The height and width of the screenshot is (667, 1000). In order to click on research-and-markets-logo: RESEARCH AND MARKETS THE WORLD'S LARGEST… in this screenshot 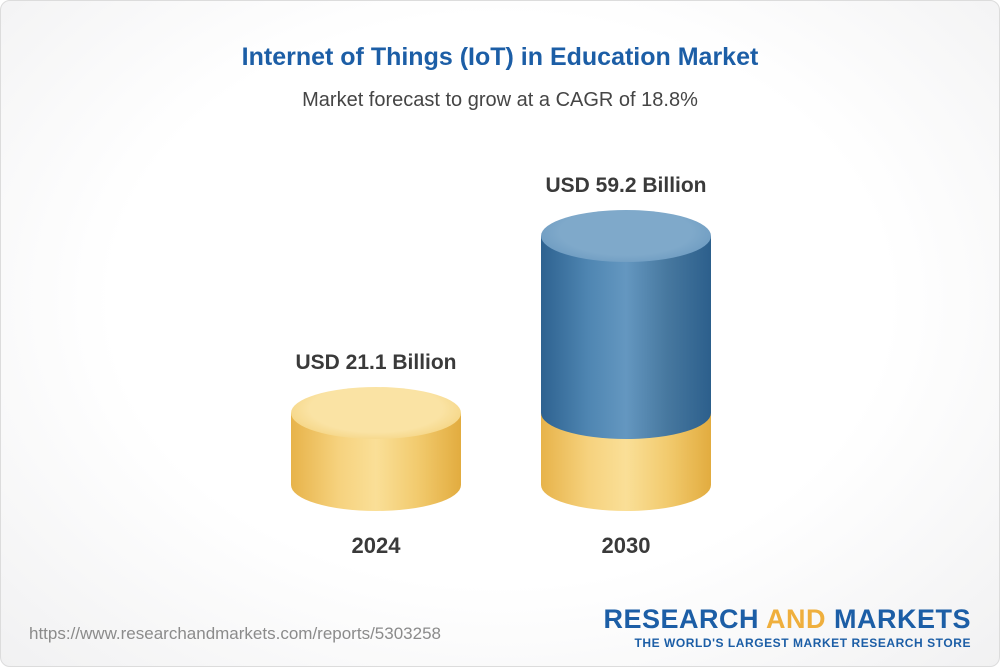, I will do `click(787, 626)`.